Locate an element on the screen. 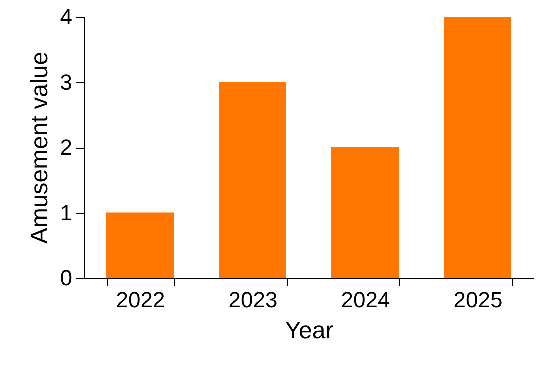 This screenshot has height=367, width=540. y-tick-label: 1 is located at coordinates (66, 213).